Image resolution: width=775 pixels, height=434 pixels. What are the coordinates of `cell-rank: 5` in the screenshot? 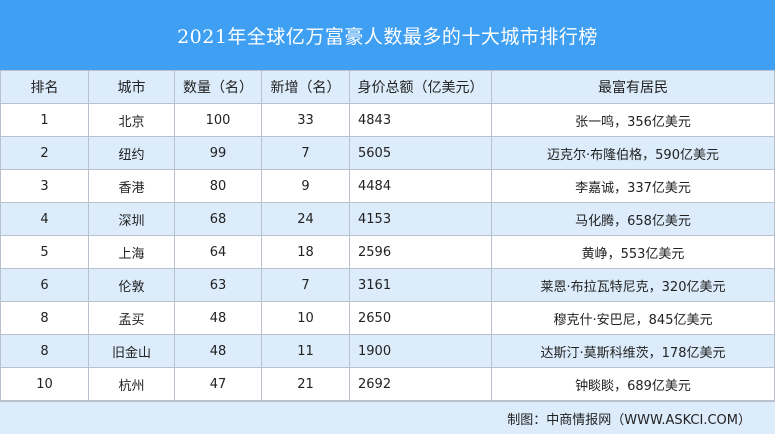 It's located at (44, 252).